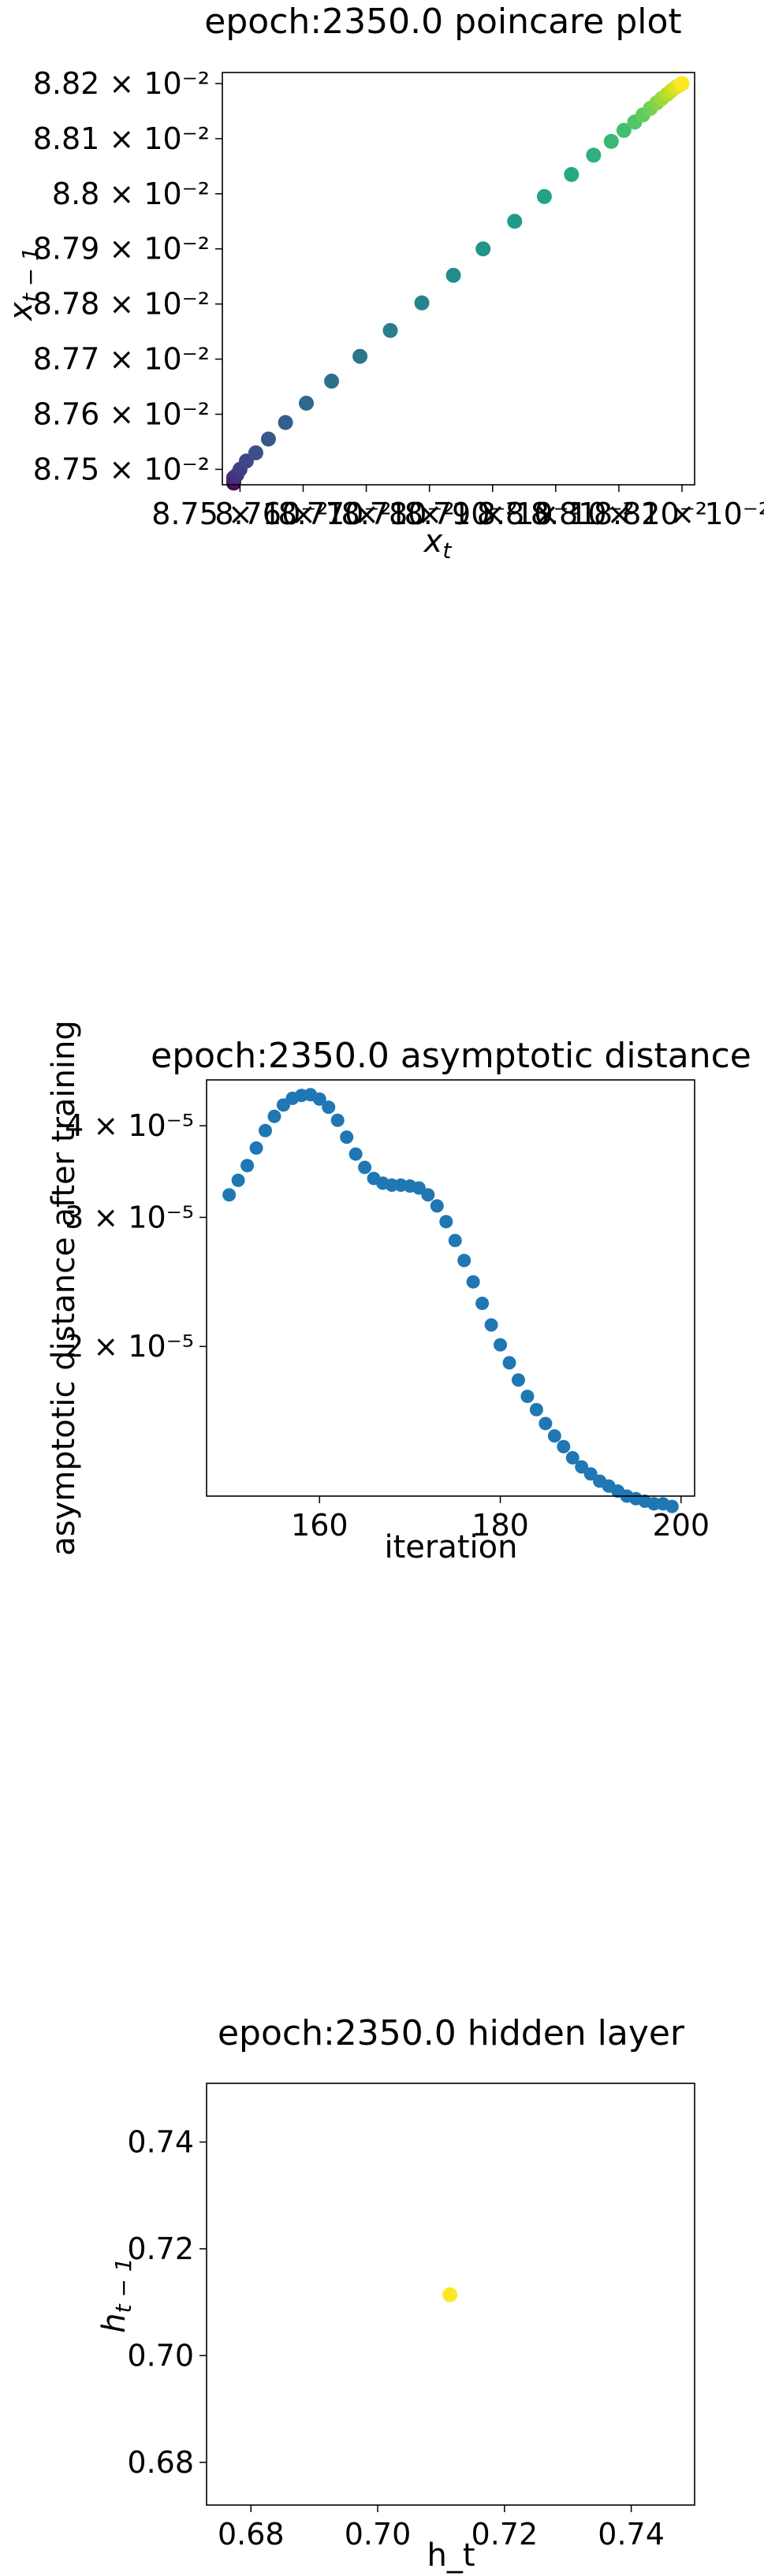  I want to click on y-tick-label: 8.81 × 10⁻², so click(121, 138).